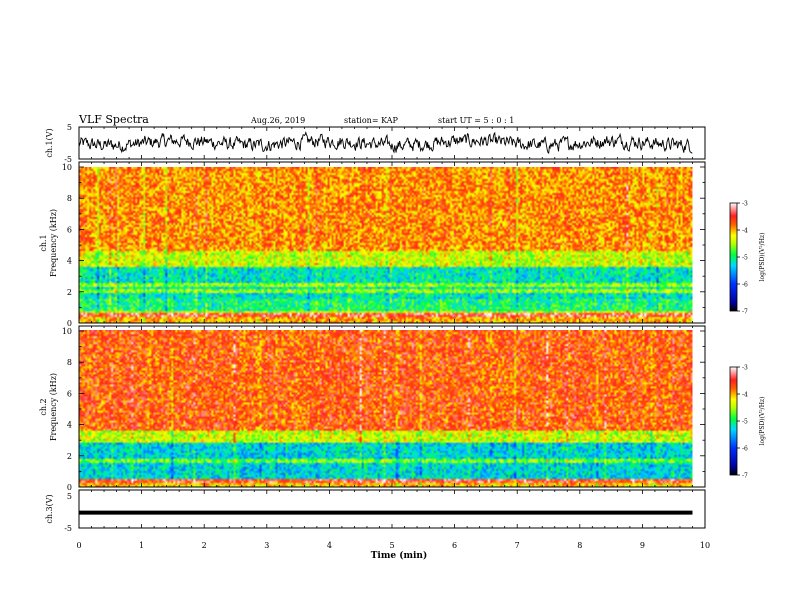 This screenshot has width=792, height=612. Describe the element at coordinates (53, 243) in the screenshot. I see `ch1-frequency-axis-label: Frequency (kHz)` at that location.